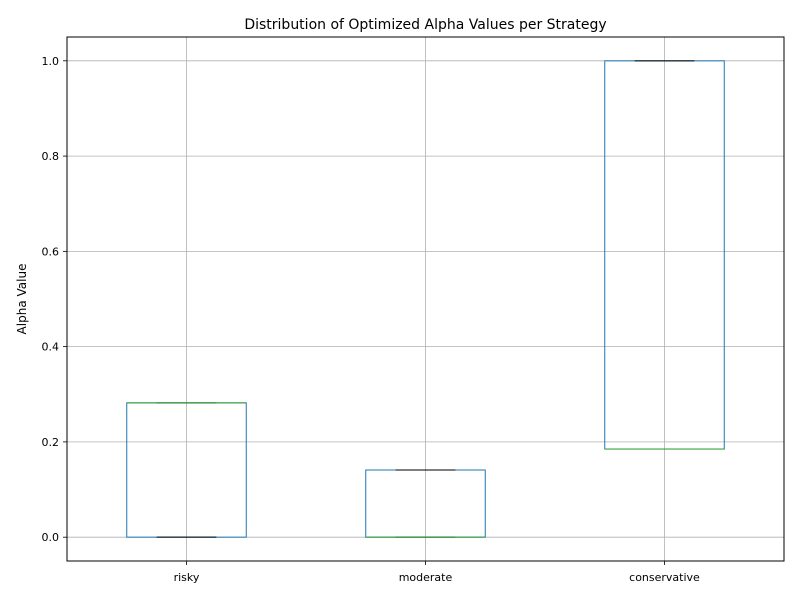 This screenshot has height=600, width=800. Describe the element at coordinates (426, 577) in the screenshot. I see `x-tick-label: moderate` at that location.